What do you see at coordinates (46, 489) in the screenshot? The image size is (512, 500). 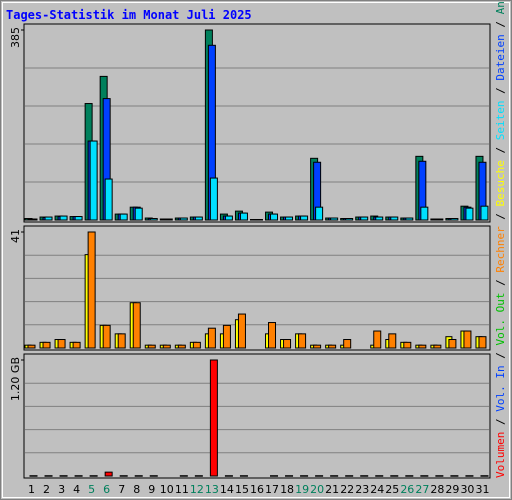 I see `x-tick-label: 2` at bounding box center [46, 489].